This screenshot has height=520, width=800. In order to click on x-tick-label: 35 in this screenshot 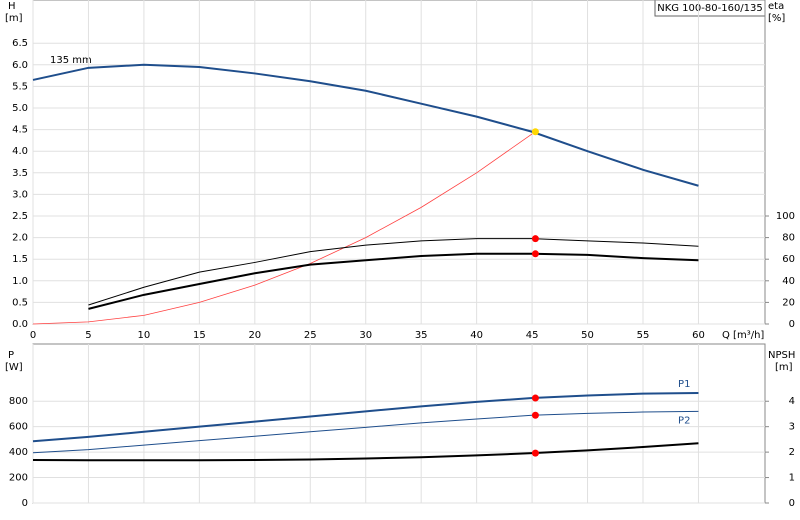, I will do `click(421, 335)`.